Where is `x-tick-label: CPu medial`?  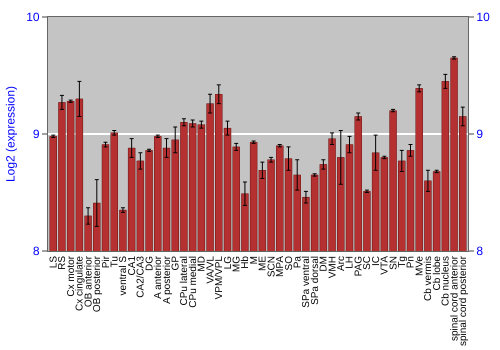
x-tick-label: CPu medial is located at coordinates (193, 282).